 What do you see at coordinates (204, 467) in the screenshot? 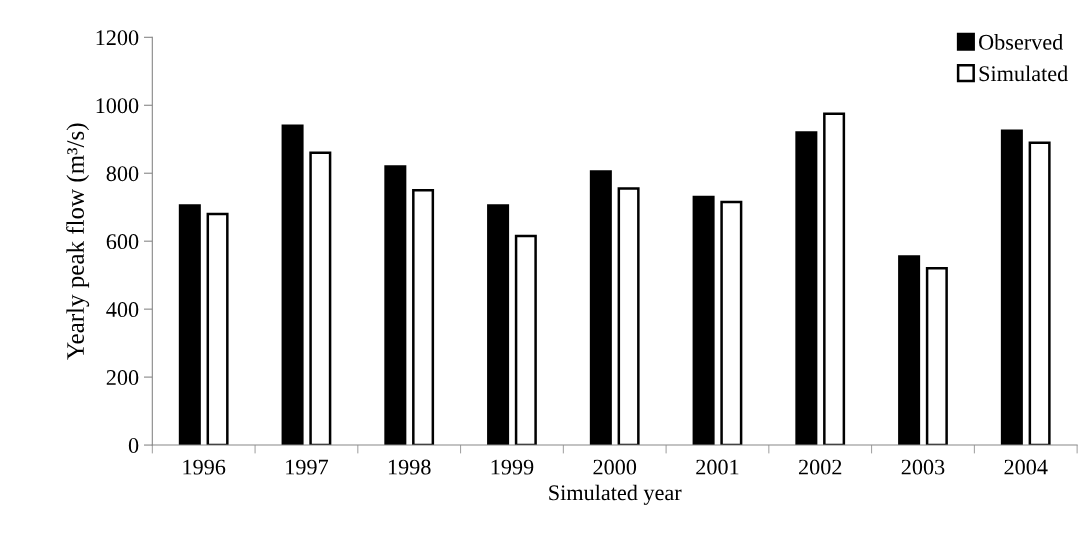
I see `x-tick-label: 1996` at bounding box center [204, 467].